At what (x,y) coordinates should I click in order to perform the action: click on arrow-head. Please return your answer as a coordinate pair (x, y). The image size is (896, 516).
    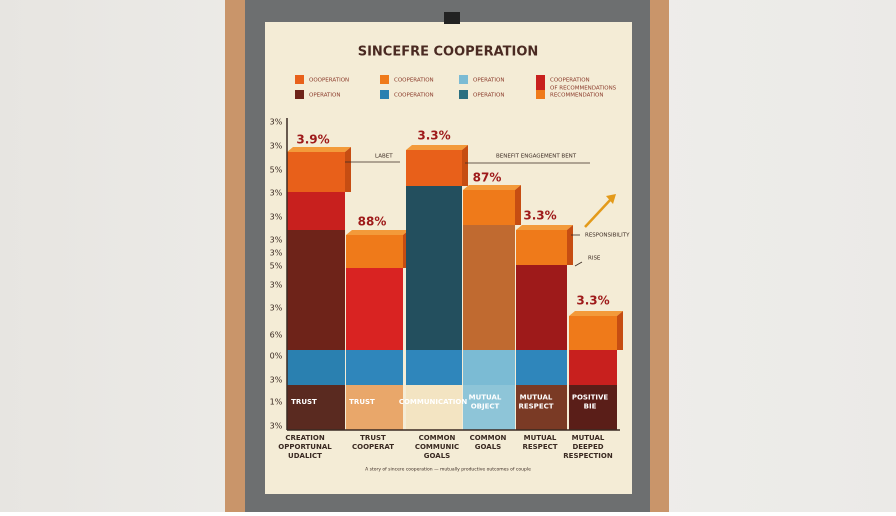
    Looking at the image, I should click on (611, 199).